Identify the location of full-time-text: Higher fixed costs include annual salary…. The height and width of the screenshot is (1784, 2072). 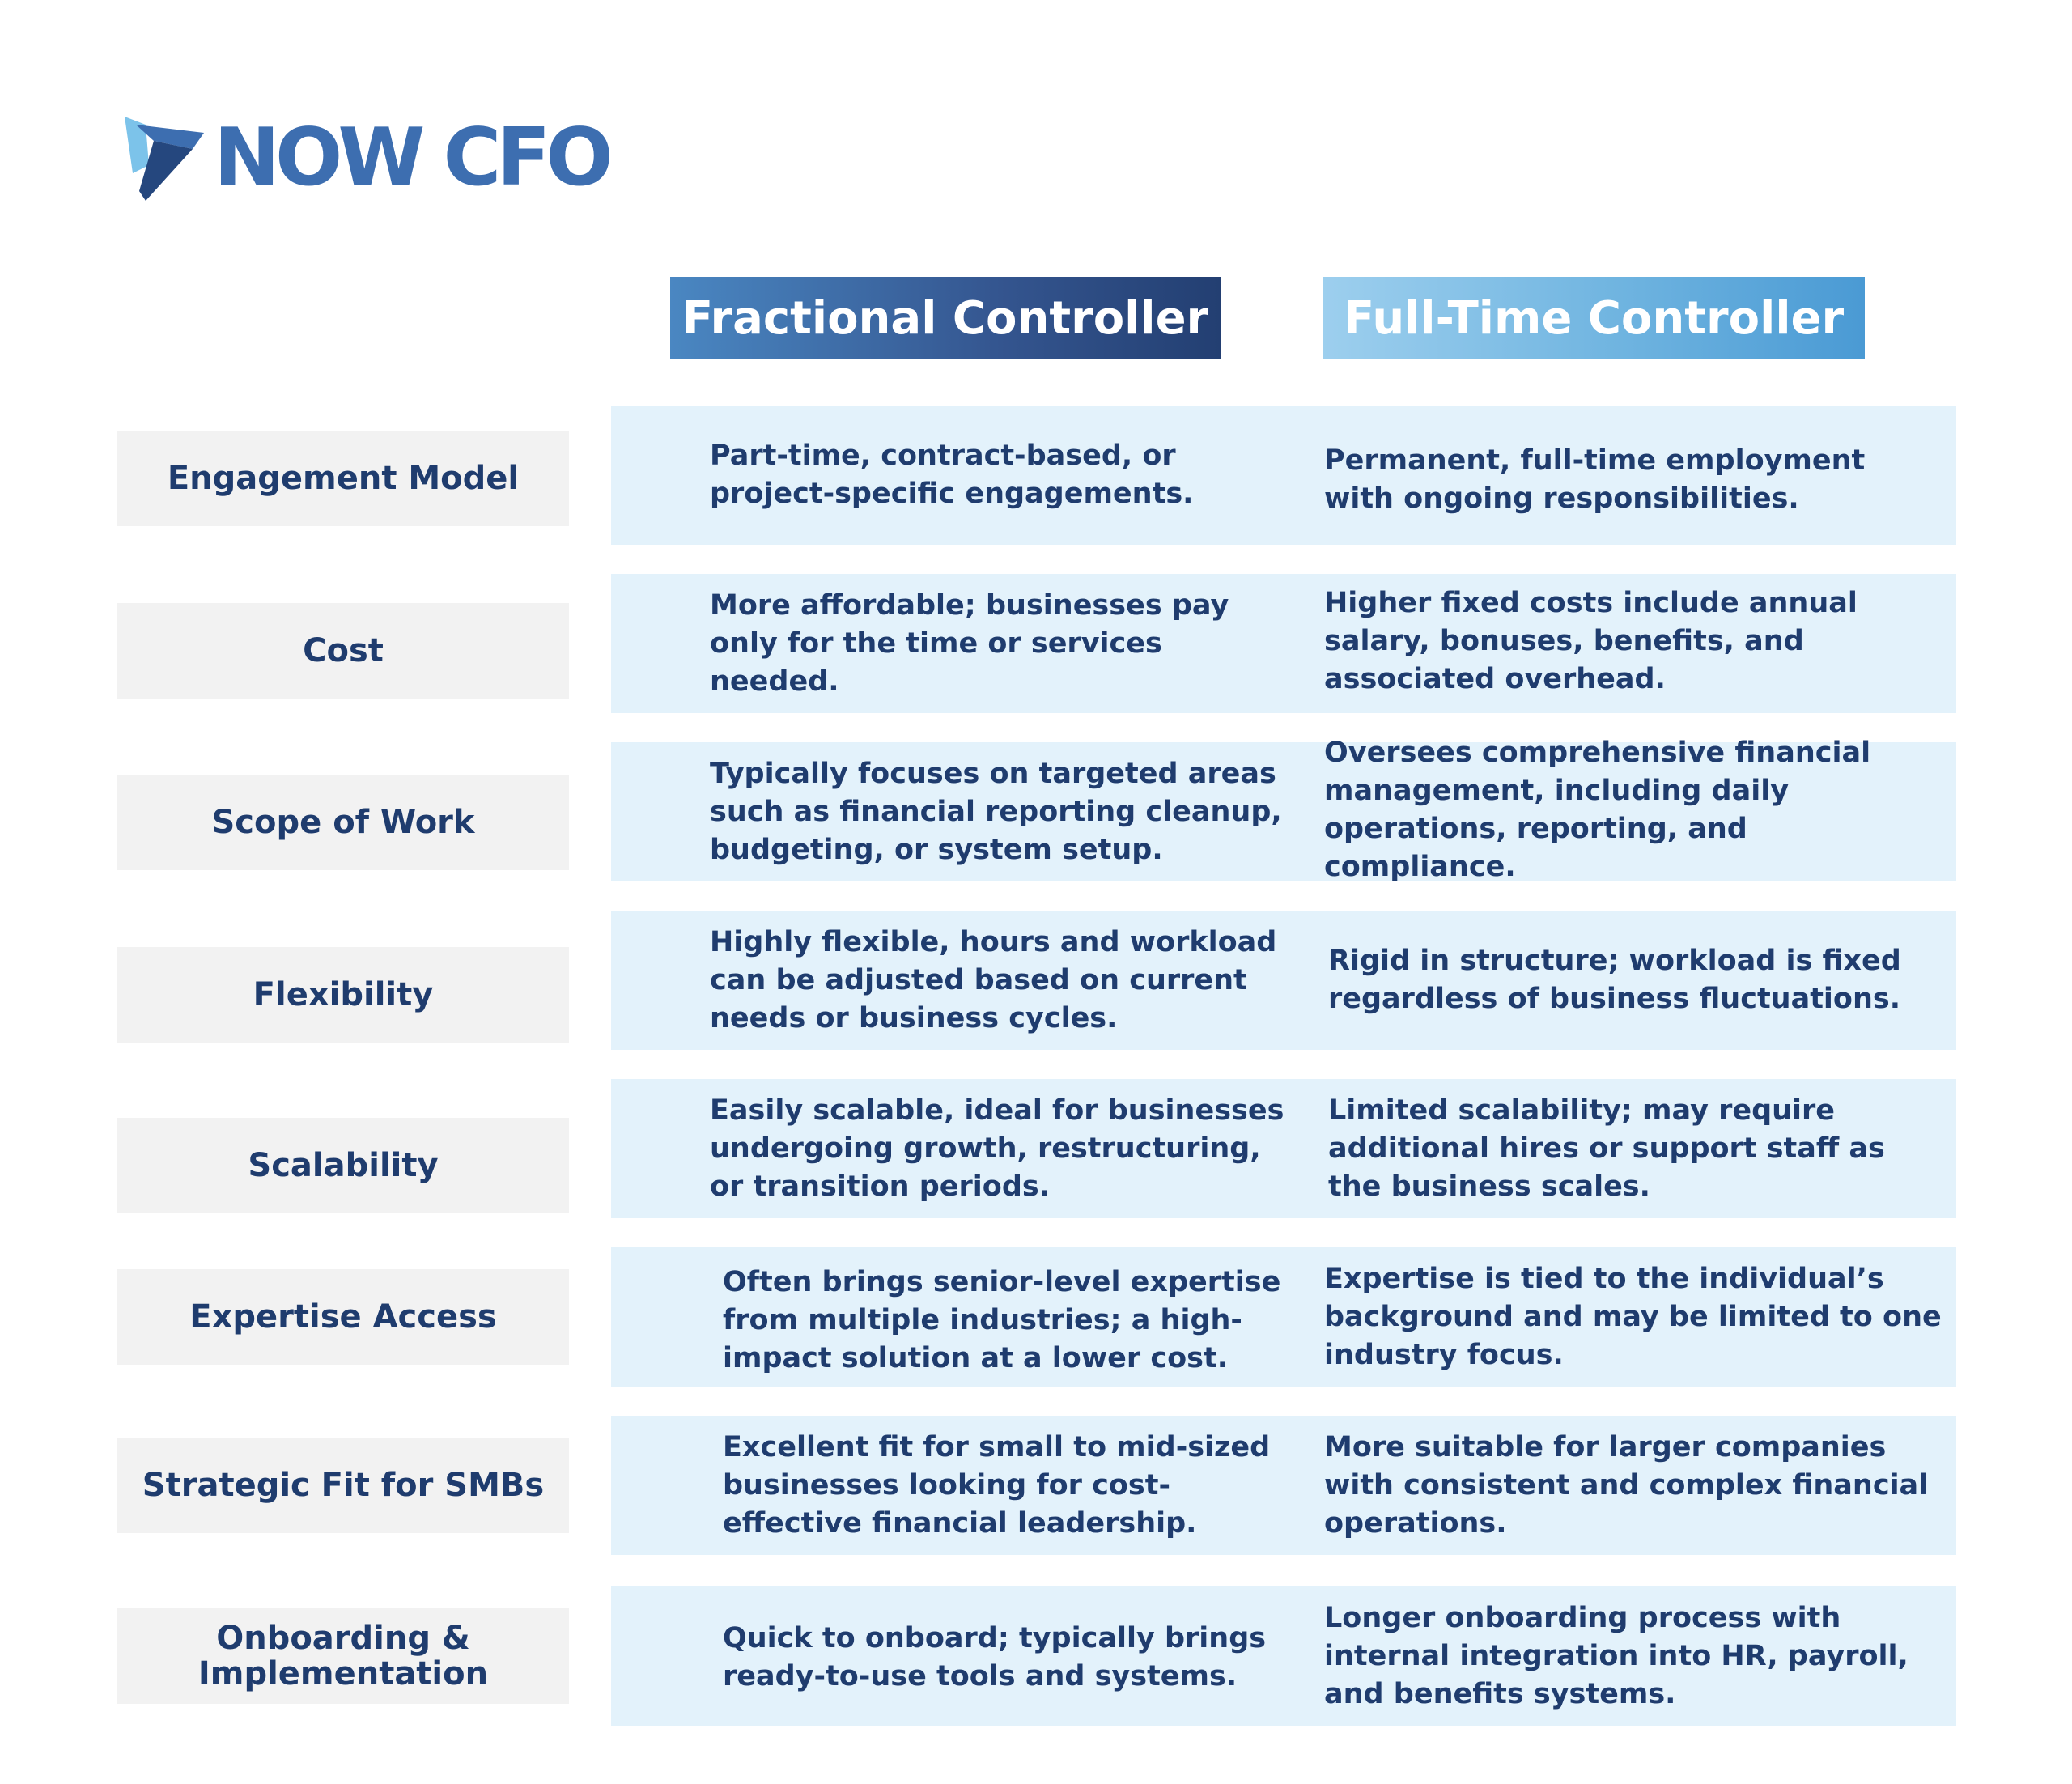
(1591, 640).